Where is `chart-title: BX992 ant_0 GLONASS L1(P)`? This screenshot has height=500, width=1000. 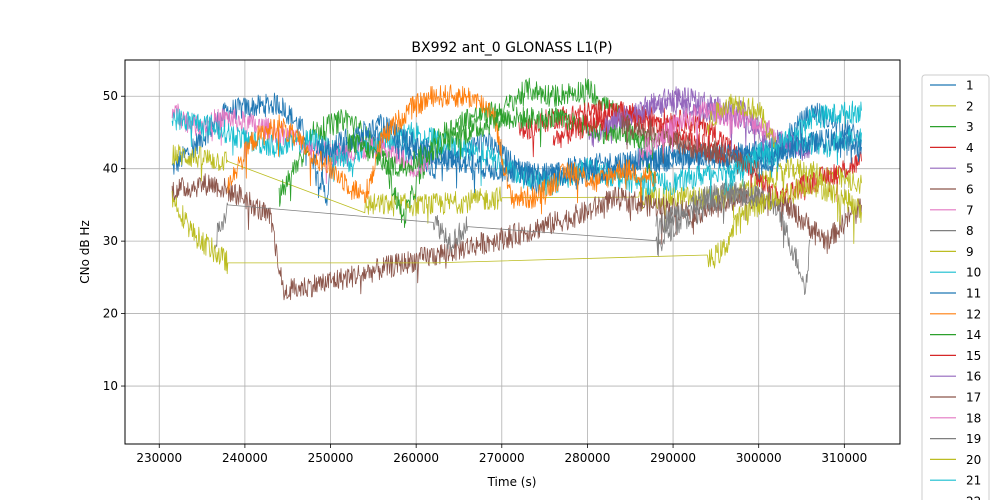 chart-title: BX992 ant_0 GLONASS L1(P) is located at coordinates (511, 48).